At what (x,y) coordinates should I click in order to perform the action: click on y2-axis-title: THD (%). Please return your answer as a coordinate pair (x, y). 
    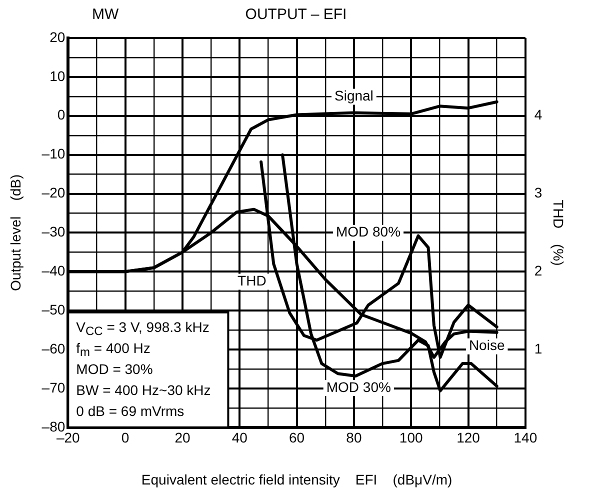
    Looking at the image, I should click on (558, 233).